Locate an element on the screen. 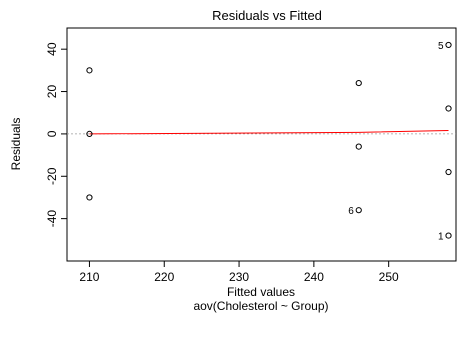  point-label: 1 is located at coordinates (441, 237).